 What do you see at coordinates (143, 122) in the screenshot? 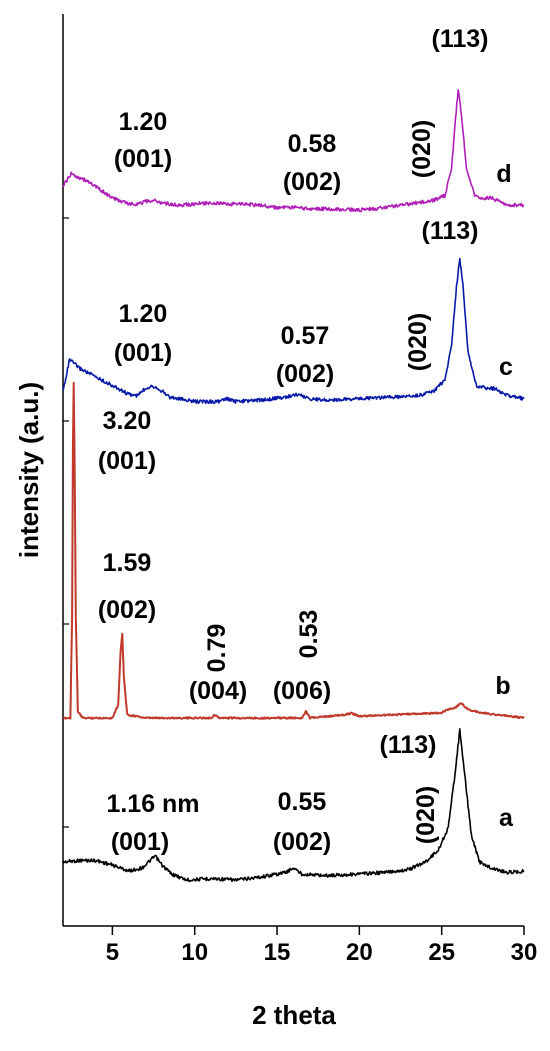
I see `peak-label-d-001-d: 1.20` at bounding box center [143, 122].